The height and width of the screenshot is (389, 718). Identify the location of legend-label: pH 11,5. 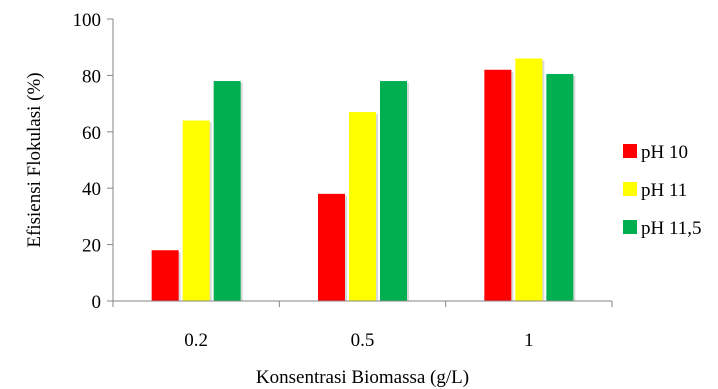
(671, 228).